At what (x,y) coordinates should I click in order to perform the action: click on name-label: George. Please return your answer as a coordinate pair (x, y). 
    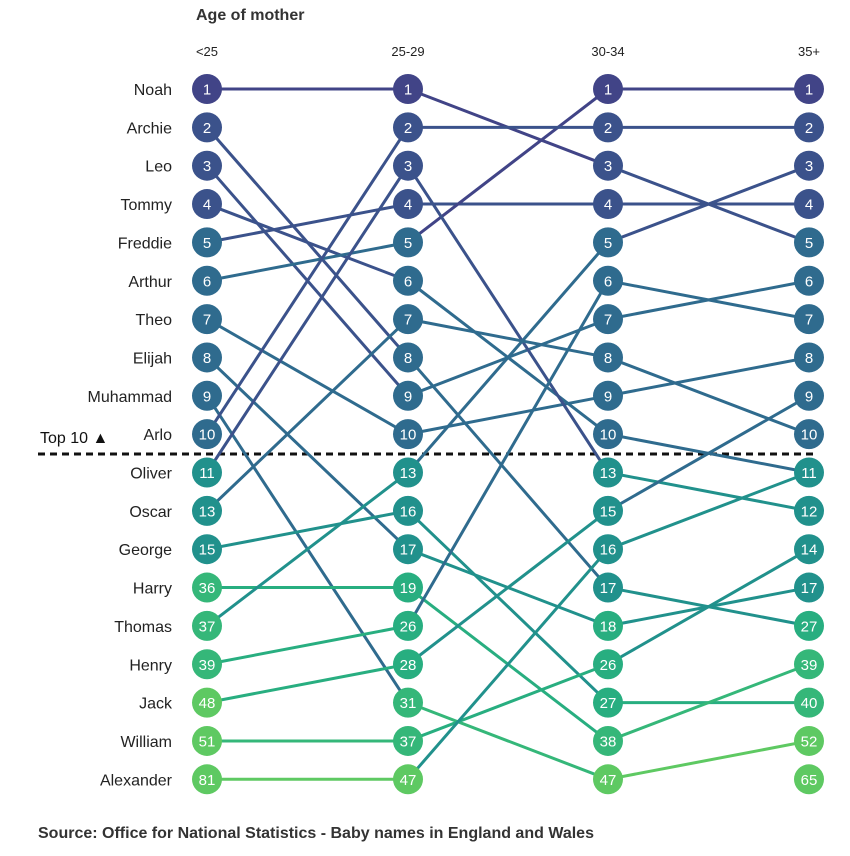
    Looking at the image, I should click on (145, 550).